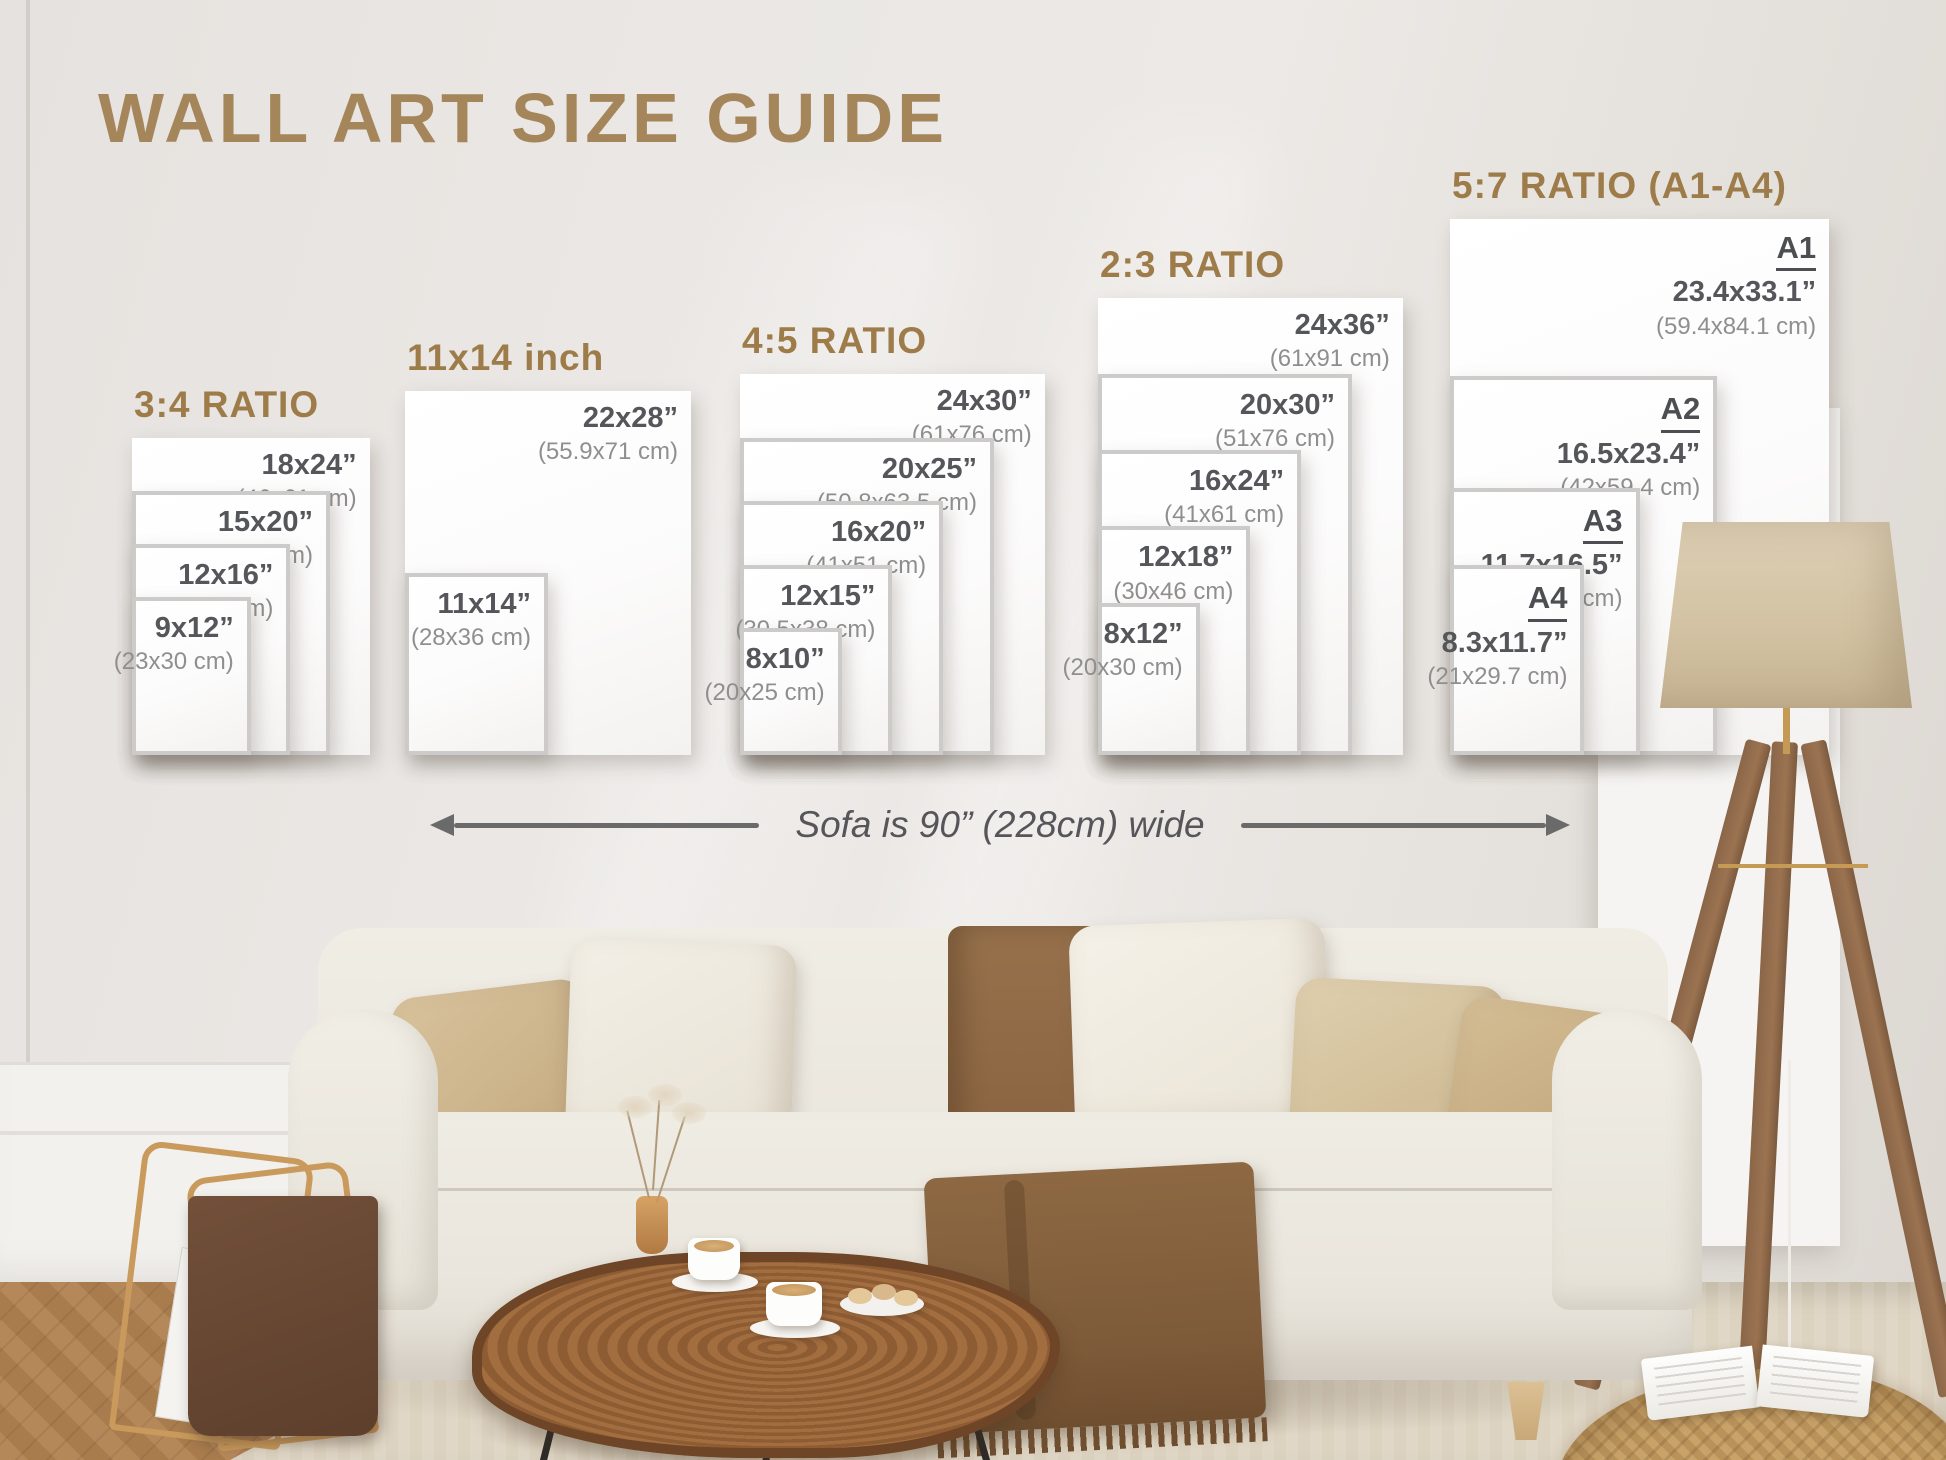 Image resolution: width=1946 pixels, height=1460 pixels. I want to click on size-label: 12x18” (30x46 cm), so click(1173, 573).